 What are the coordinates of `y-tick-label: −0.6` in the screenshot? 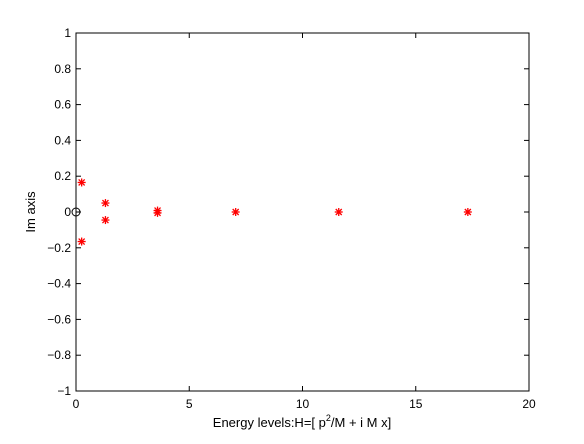 It's located at (59, 319).